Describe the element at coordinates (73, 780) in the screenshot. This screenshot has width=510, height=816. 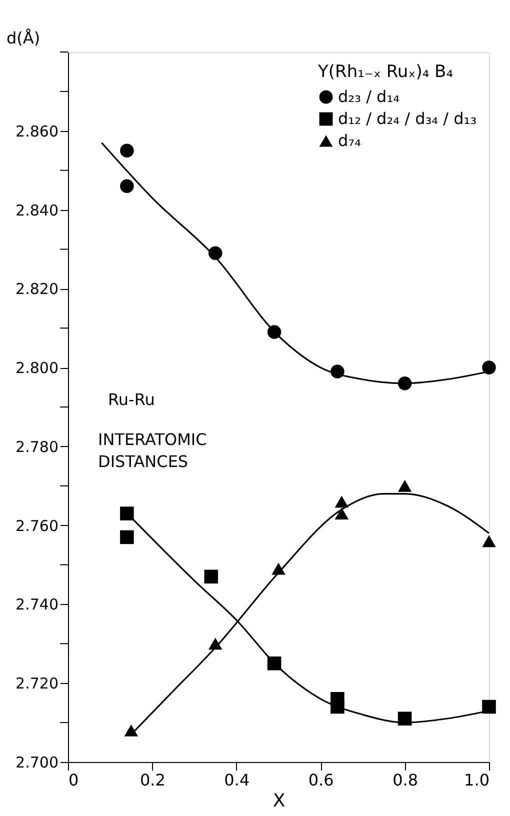
I see `x-tick-label: 0` at that location.